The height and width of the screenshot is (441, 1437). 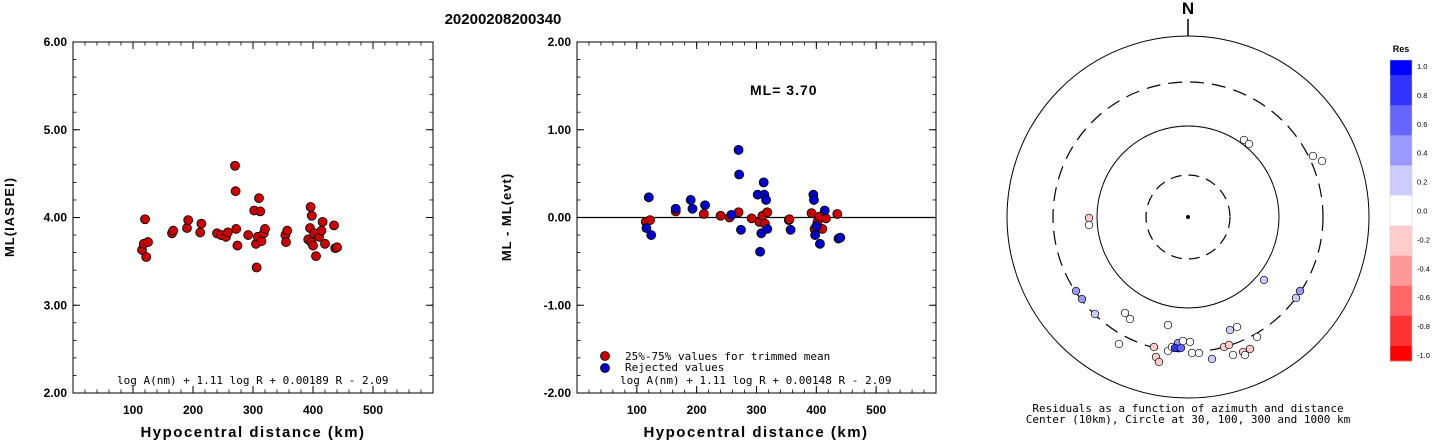 What do you see at coordinates (816, 410) in the screenshot?
I see `x-tick-label: 400` at bounding box center [816, 410].